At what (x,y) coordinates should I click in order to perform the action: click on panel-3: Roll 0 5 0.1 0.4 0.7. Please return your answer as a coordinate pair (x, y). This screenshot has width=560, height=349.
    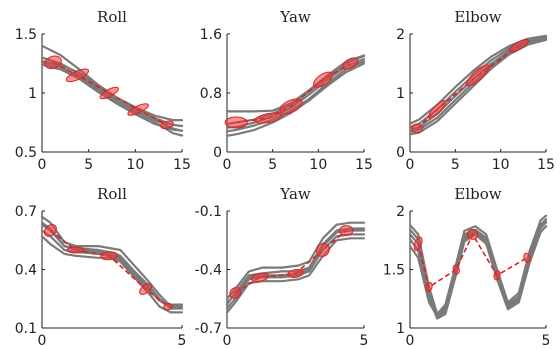
    Looking at the image, I should click on (101, 267).